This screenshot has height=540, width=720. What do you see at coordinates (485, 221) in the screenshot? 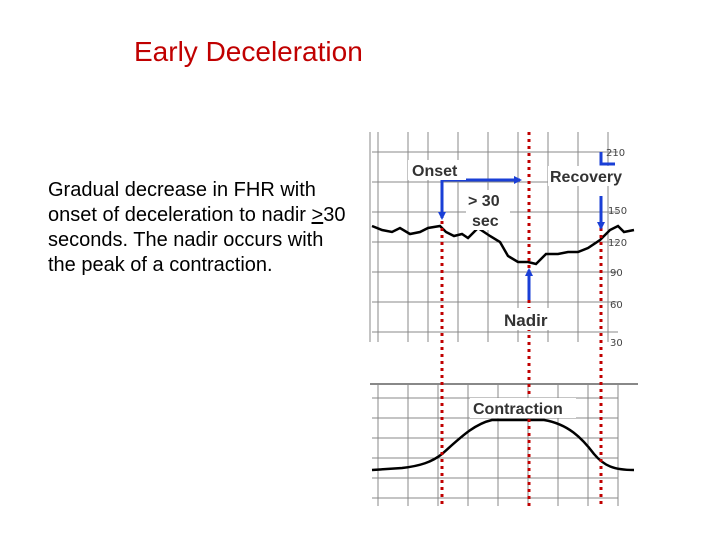
I see `duration-label-line2: sec` at bounding box center [485, 221].